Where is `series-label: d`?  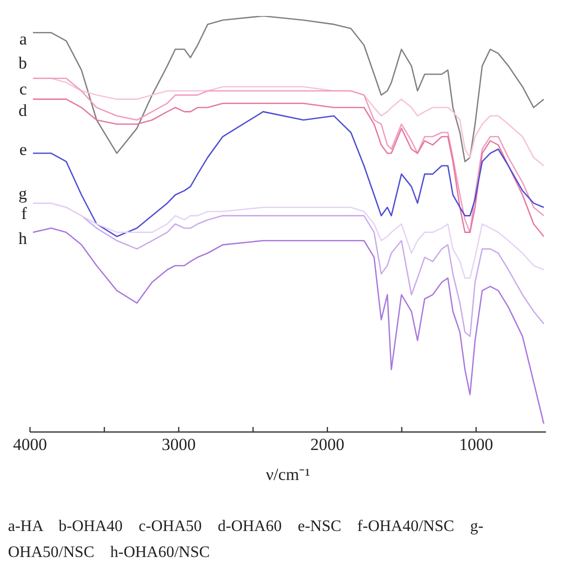 series-label: d is located at coordinates (23, 110).